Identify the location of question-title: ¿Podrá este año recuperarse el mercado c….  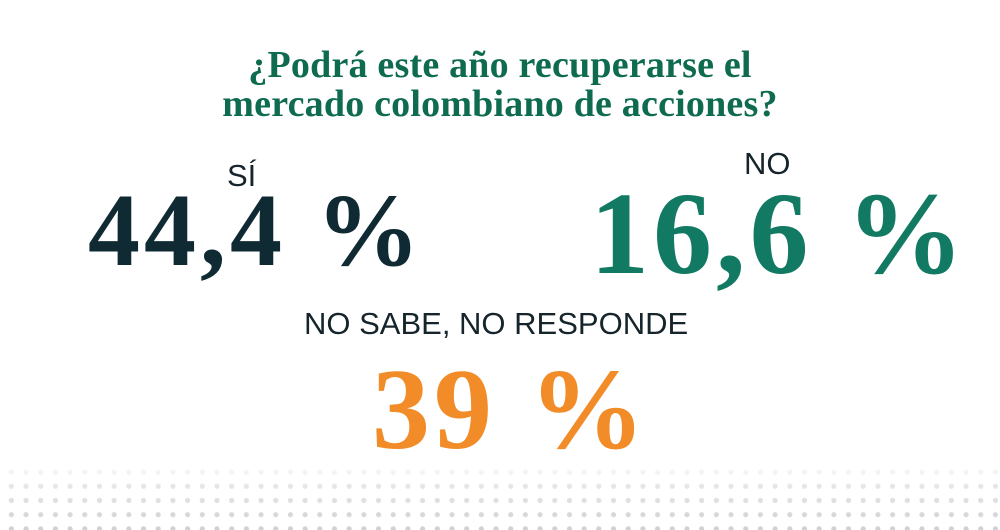
(500, 85).